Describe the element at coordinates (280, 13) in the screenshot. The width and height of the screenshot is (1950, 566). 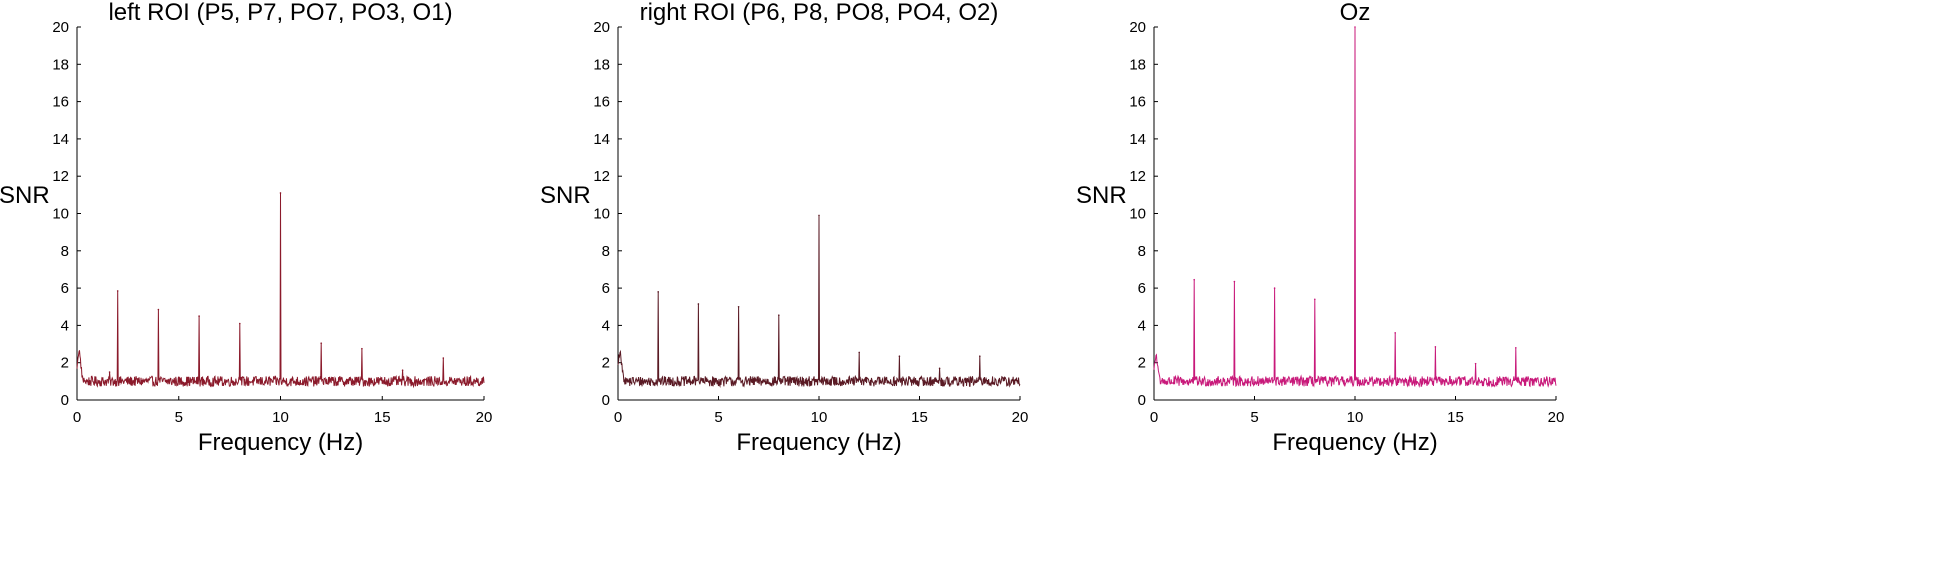
I see `chart-title: left ROI (P5, P7, PO7, PO3, O1)` at that location.